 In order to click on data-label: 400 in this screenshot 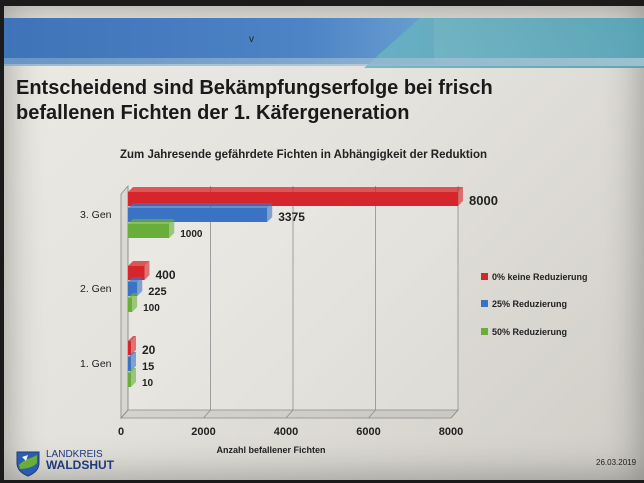, I will do `click(166, 275)`.